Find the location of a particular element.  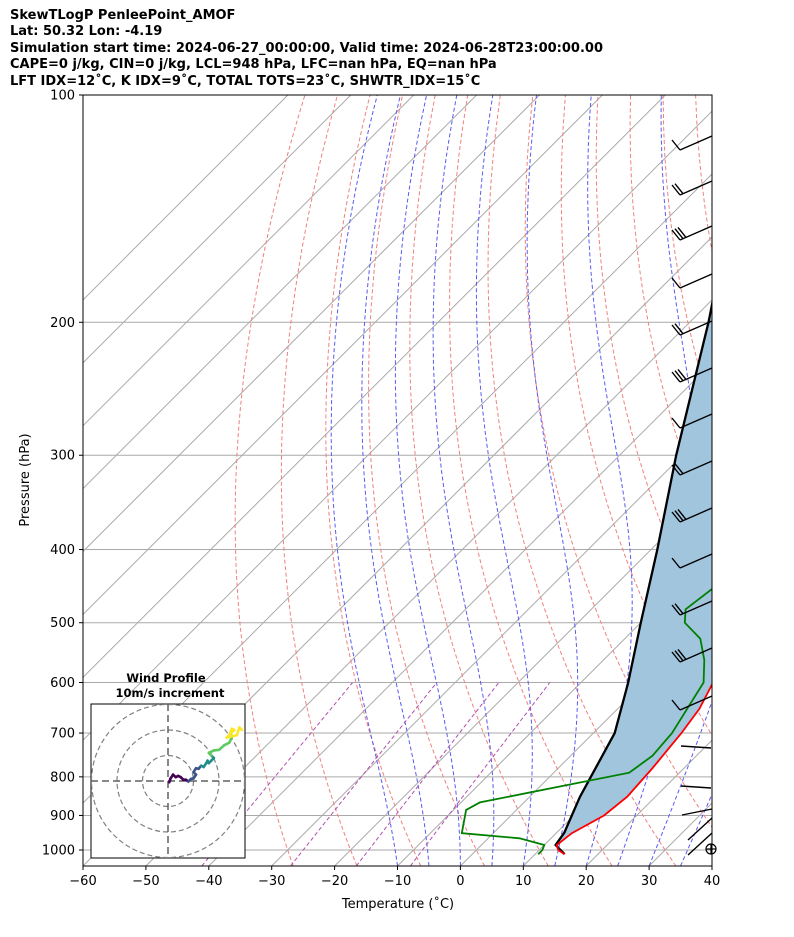

temperature-line is located at coordinates (633, 768).